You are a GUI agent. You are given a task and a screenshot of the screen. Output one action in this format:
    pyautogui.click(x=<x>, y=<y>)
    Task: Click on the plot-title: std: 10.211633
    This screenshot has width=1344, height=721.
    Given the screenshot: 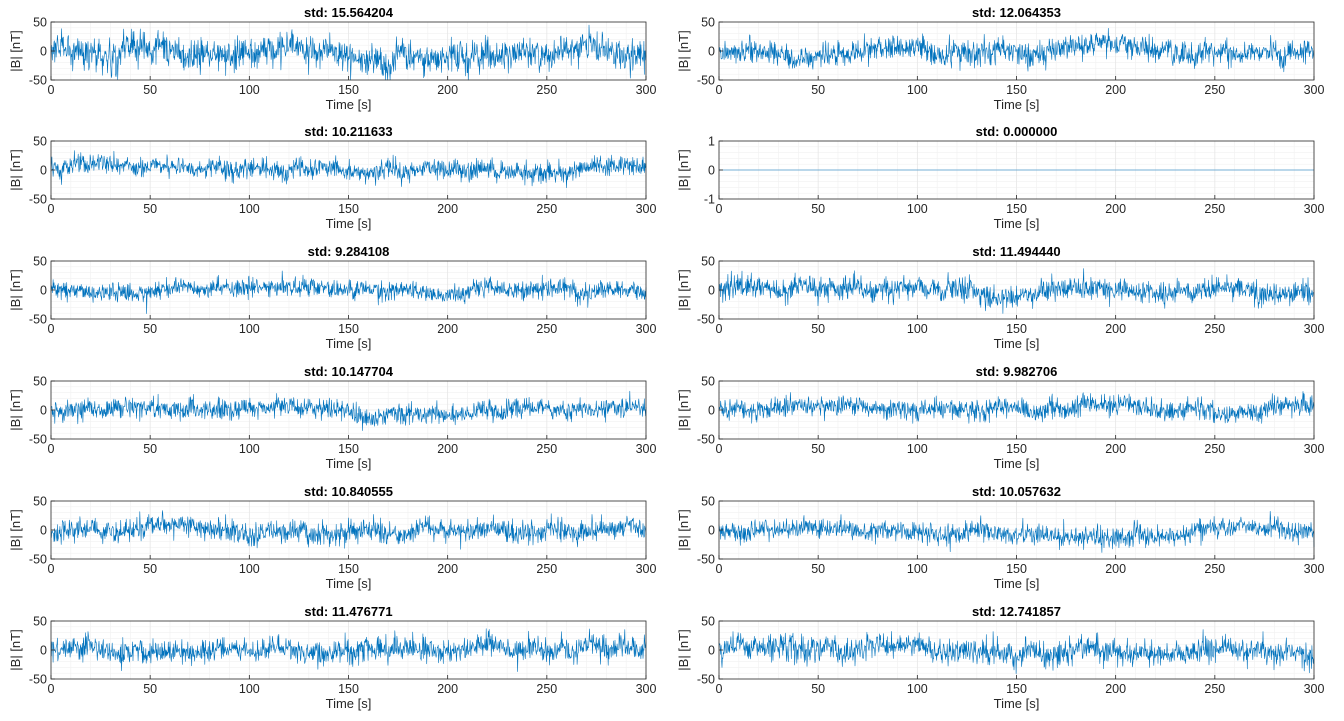 What is the action you would take?
    pyautogui.click(x=348, y=131)
    